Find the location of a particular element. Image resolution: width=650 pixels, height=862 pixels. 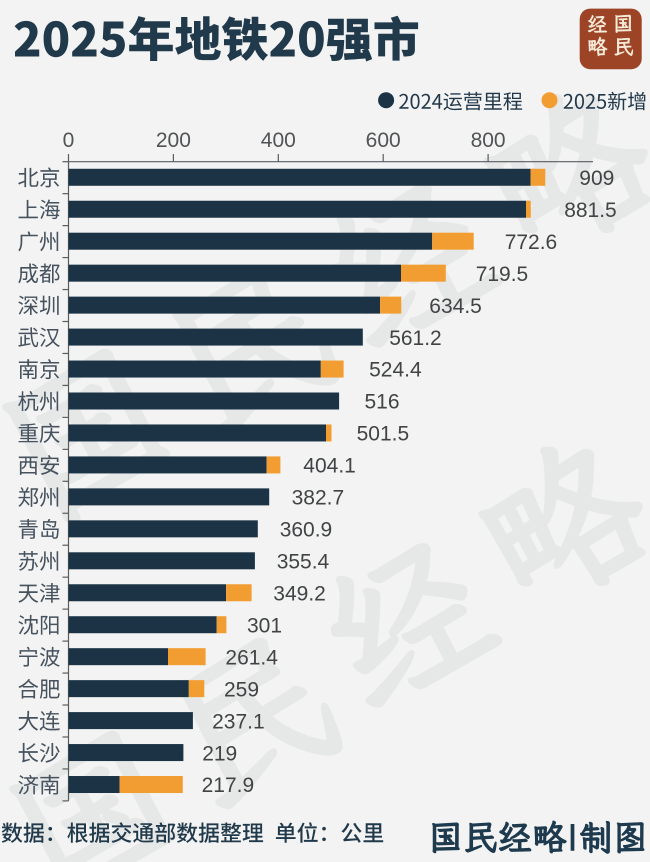

svg-text: 261.4 is located at coordinates (251, 657).